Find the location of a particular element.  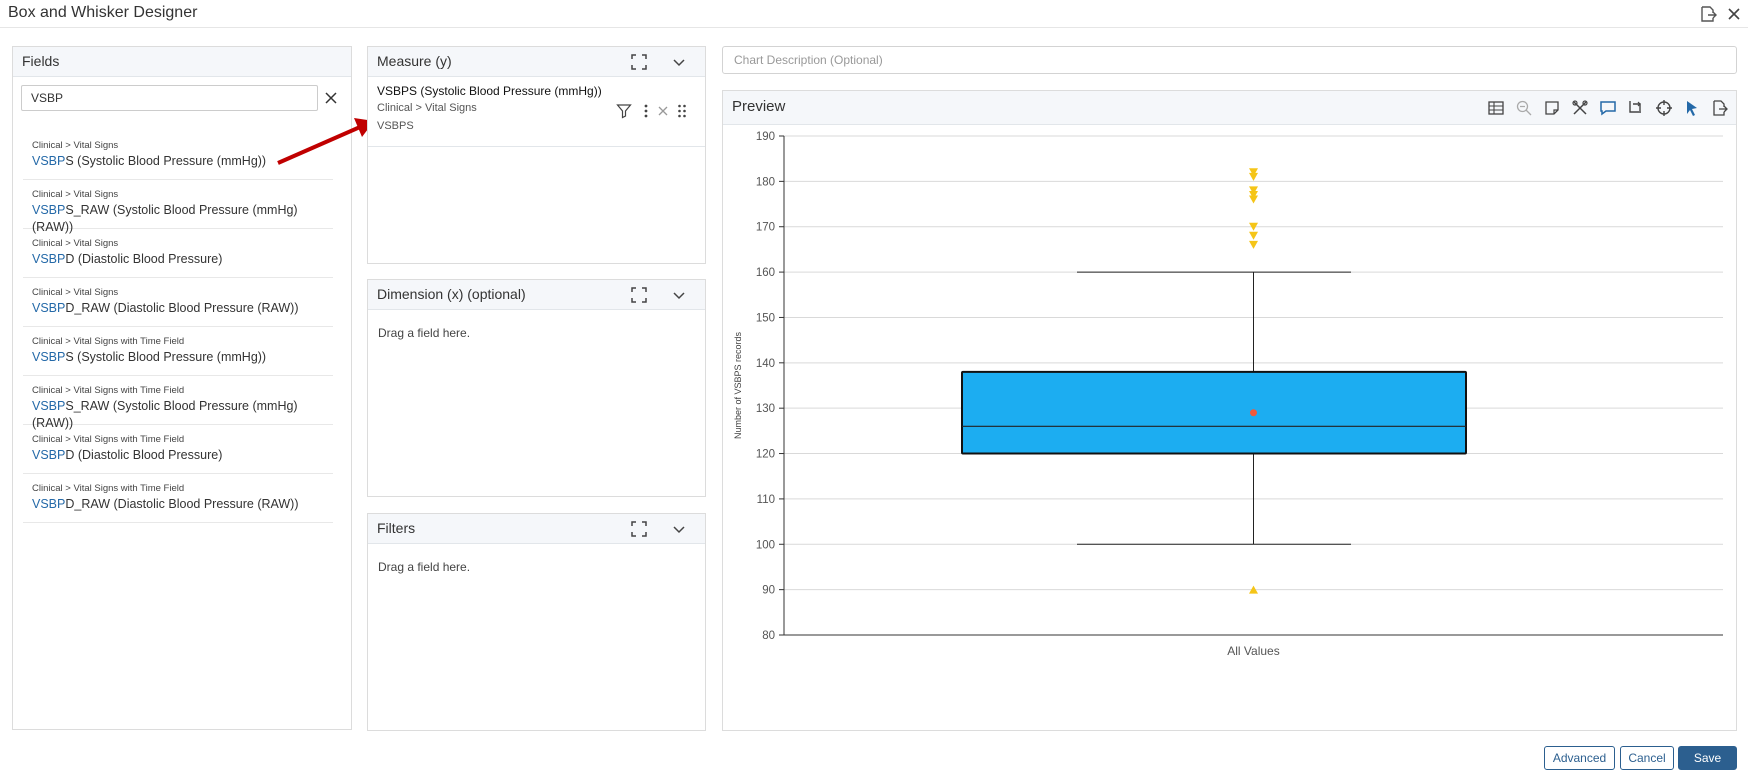

field-rest: D_RAW (Diastolic Blood Pressure (RAW)) is located at coordinates (182, 504).